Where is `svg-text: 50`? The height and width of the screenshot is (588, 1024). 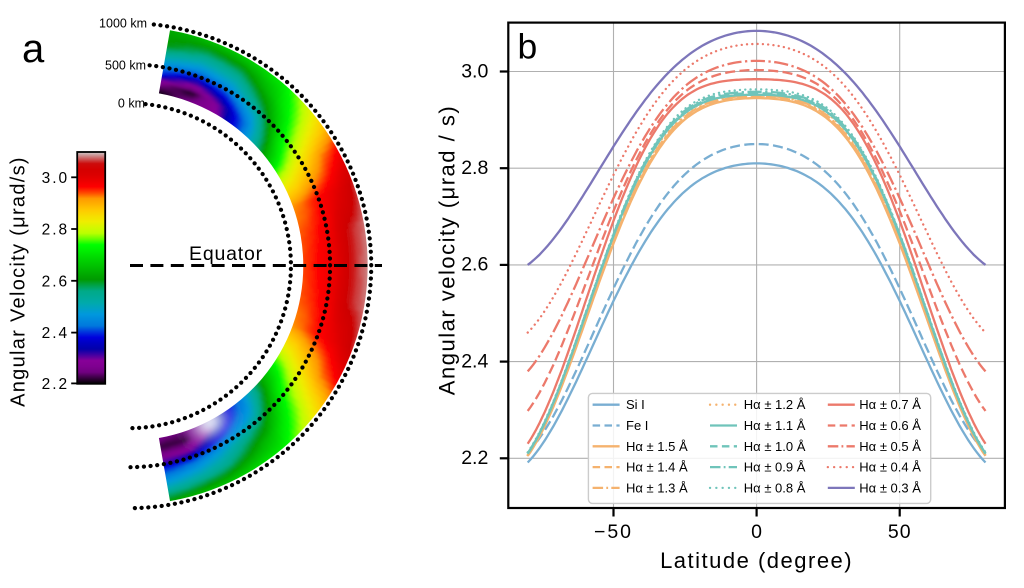
svg-text: 50 is located at coordinates (900, 532).